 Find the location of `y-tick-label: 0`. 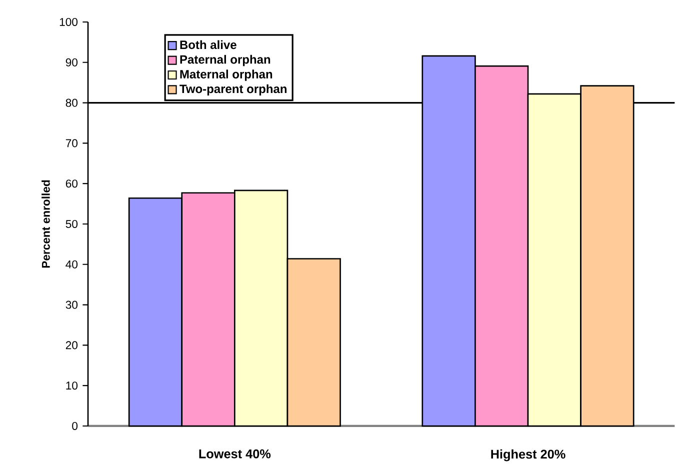

y-tick-label: 0 is located at coordinates (75, 426).